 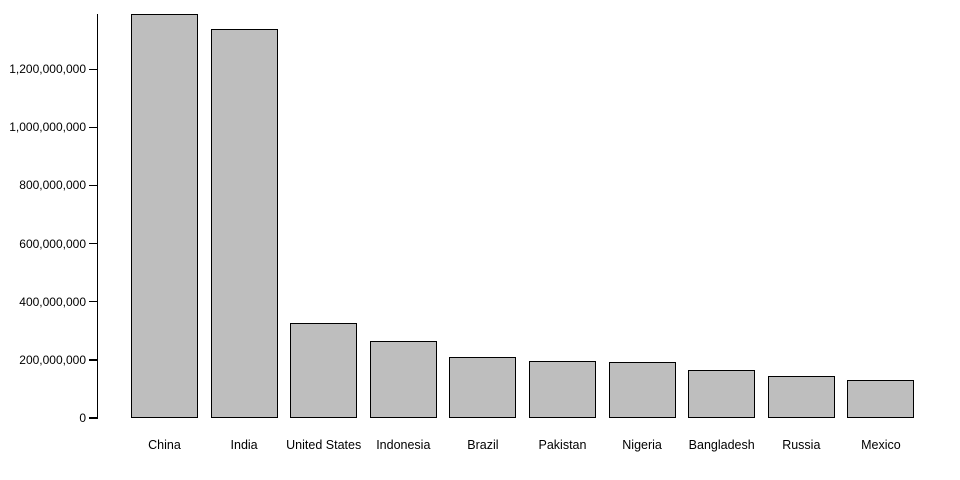 What do you see at coordinates (98, 216) in the screenshot?
I see `y-axis-line` at bounding box center [98, 216].